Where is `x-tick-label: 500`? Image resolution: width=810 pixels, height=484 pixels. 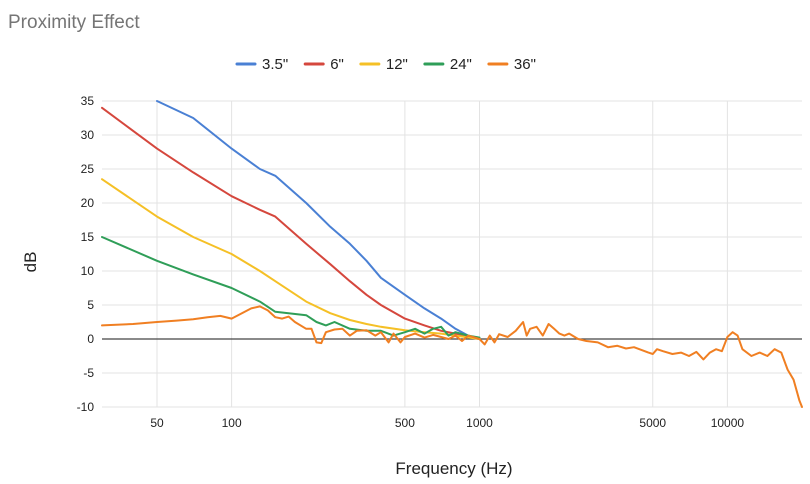 x-tick-label: 500 is located at coordinates (405, 423).